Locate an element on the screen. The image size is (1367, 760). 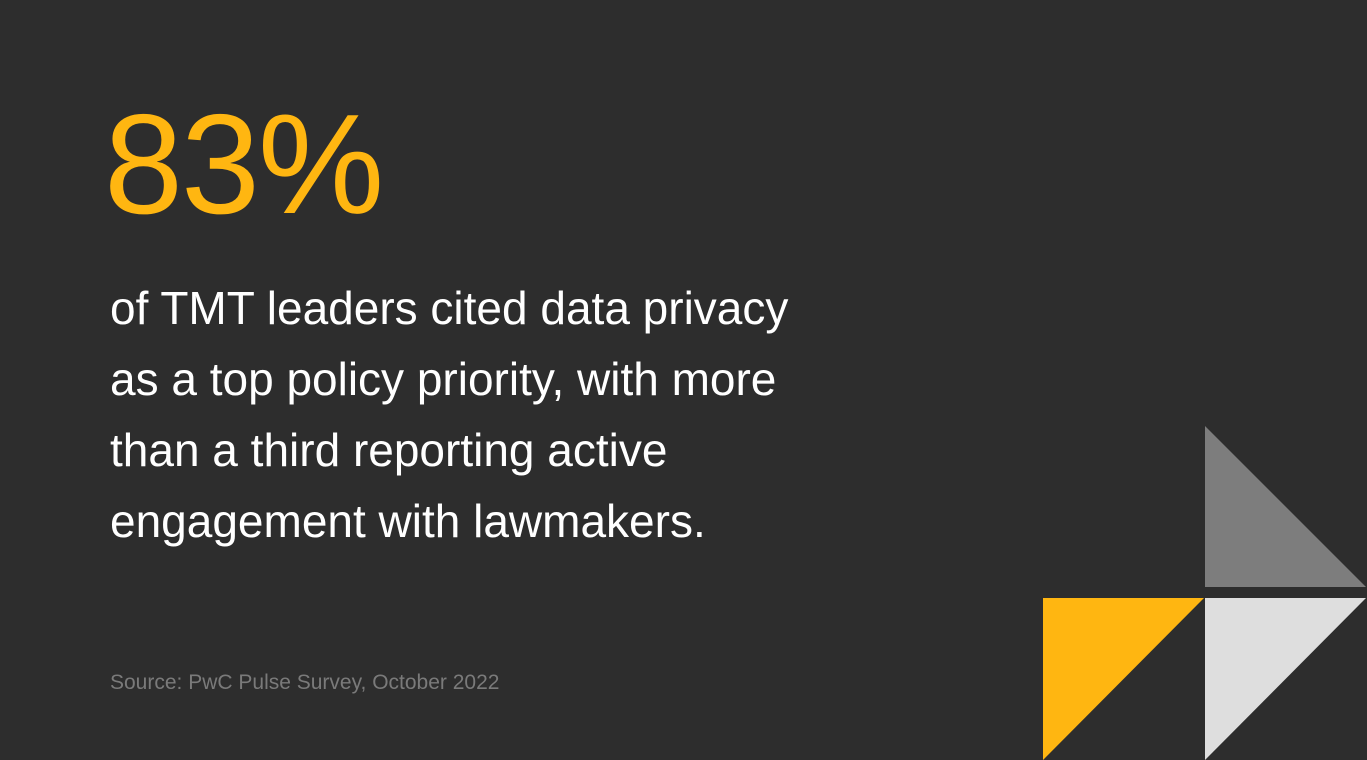
light-triangle-shape is located at coordinates (1285, 679).